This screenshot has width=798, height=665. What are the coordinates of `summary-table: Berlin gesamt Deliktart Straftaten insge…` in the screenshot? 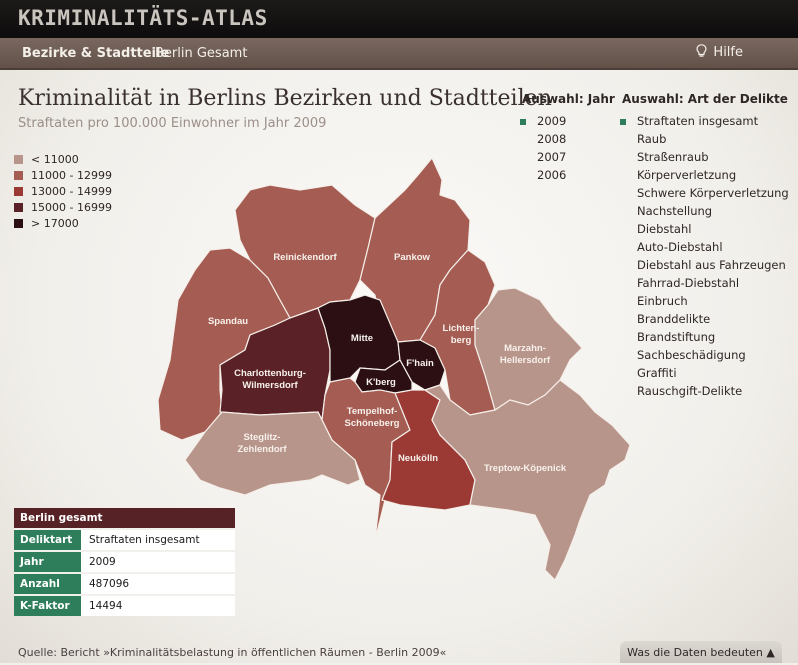 It's located at (124, 562).